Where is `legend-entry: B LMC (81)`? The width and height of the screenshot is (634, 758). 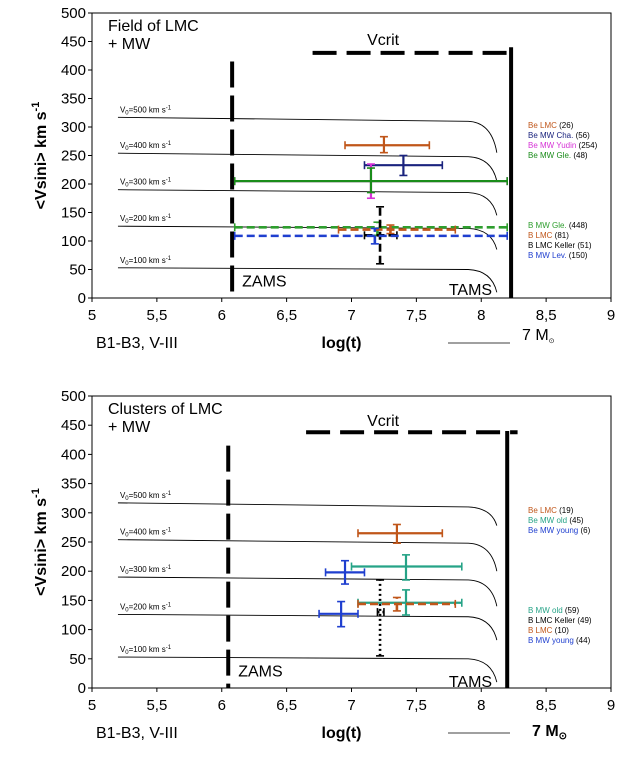 legend-entry: B LMC (81) is located at coordinates (548, 235).